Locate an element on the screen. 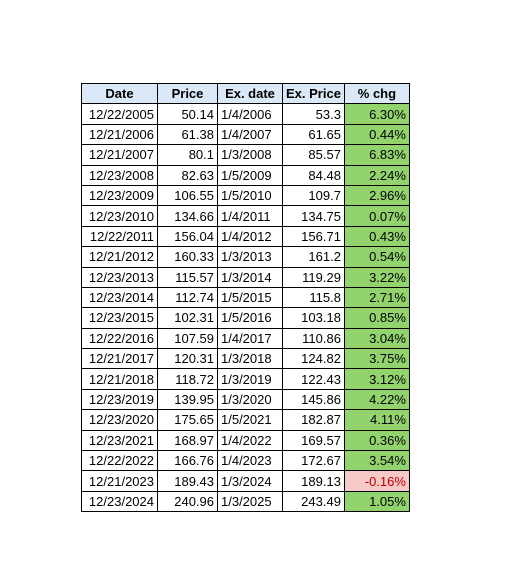 The image size is (507, 588). cell-date: 12/23/2013 is located at coordinates (119, 277).